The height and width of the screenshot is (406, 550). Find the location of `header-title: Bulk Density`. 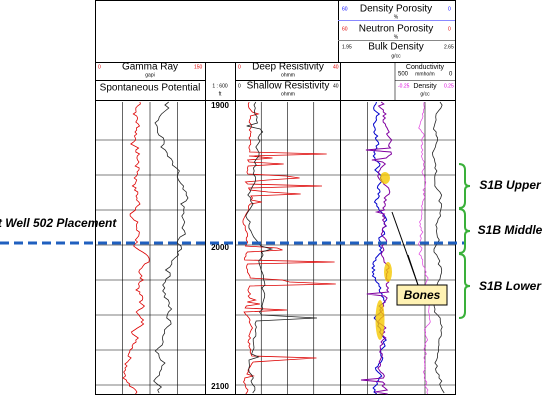

header-title: Bulk Density is located at coordinates (396, 47).